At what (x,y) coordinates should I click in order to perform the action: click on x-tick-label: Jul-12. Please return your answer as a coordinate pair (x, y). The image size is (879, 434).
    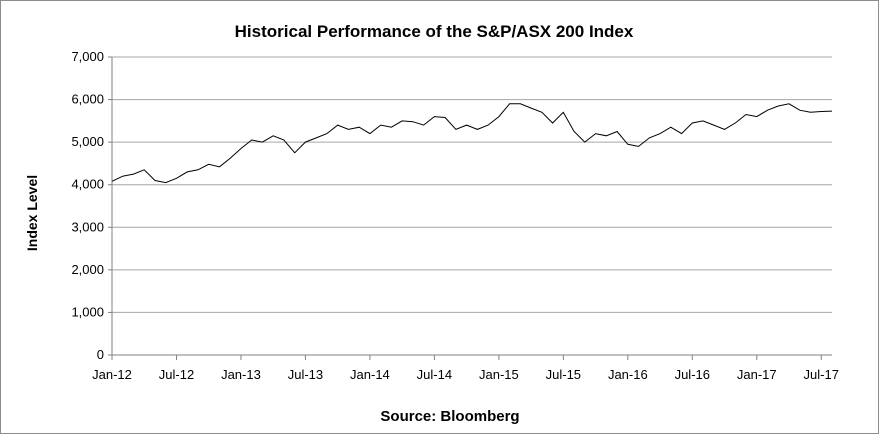
    Looking at the image, I should click on (176, 374).